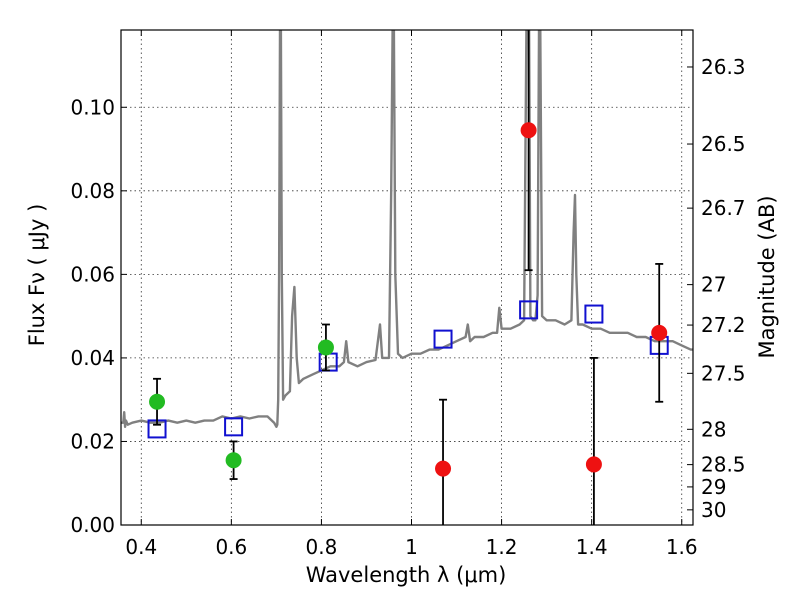  What do you see at coordinates (92, 441) in the screenshot?
I see `y-tick-label: 0.02` at bounding box center [92, 441].